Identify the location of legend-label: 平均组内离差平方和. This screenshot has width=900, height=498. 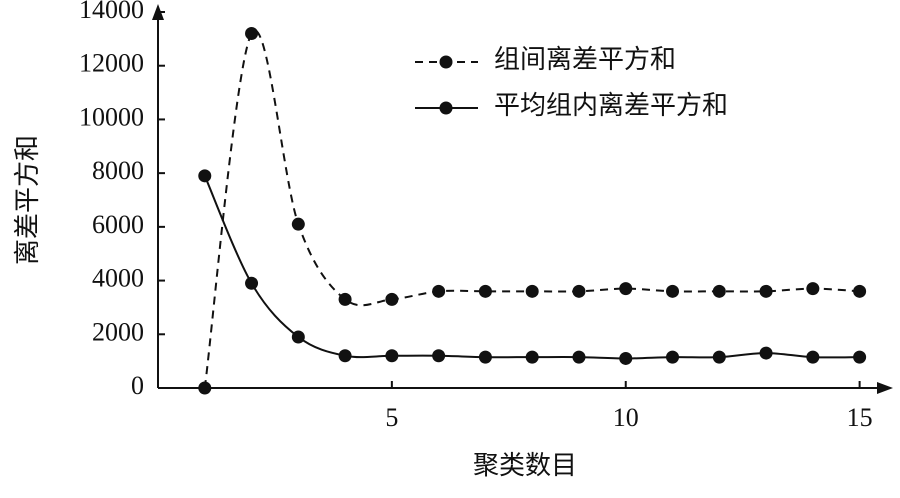
(611, 105).